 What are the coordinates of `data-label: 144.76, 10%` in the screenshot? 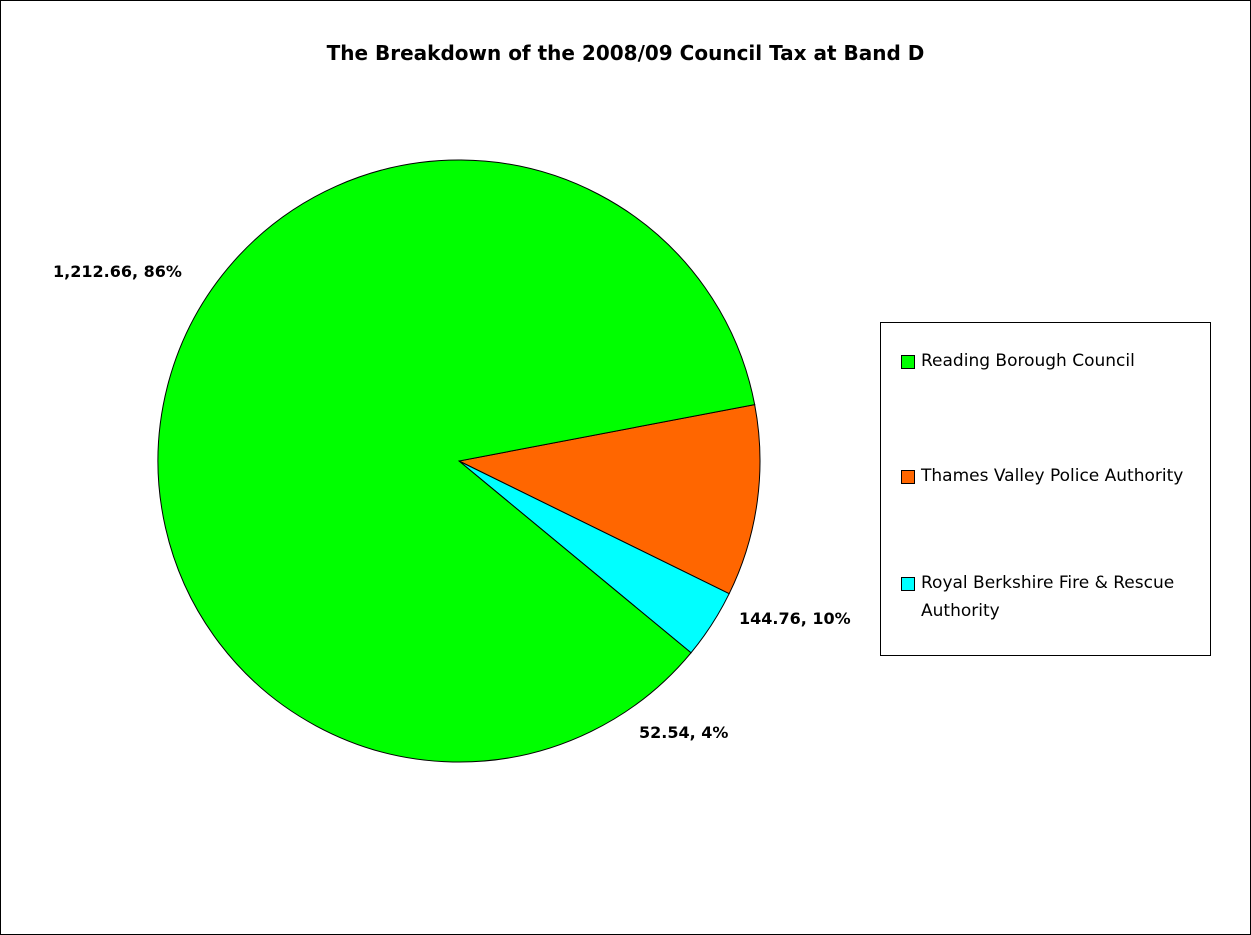 It's located at (795, 618).